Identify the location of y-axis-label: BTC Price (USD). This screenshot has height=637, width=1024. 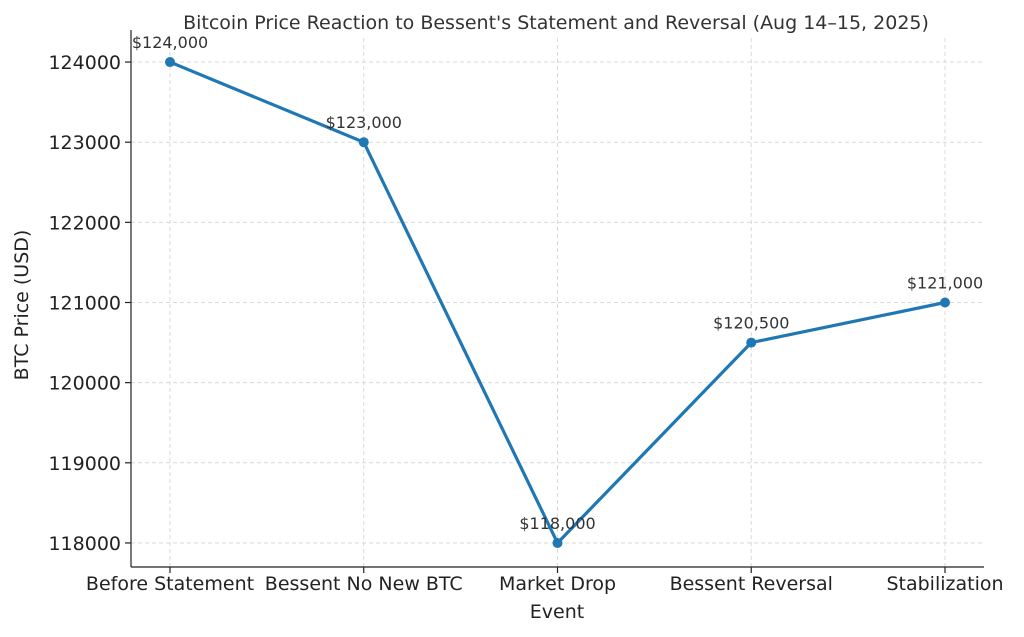
(22, 305).